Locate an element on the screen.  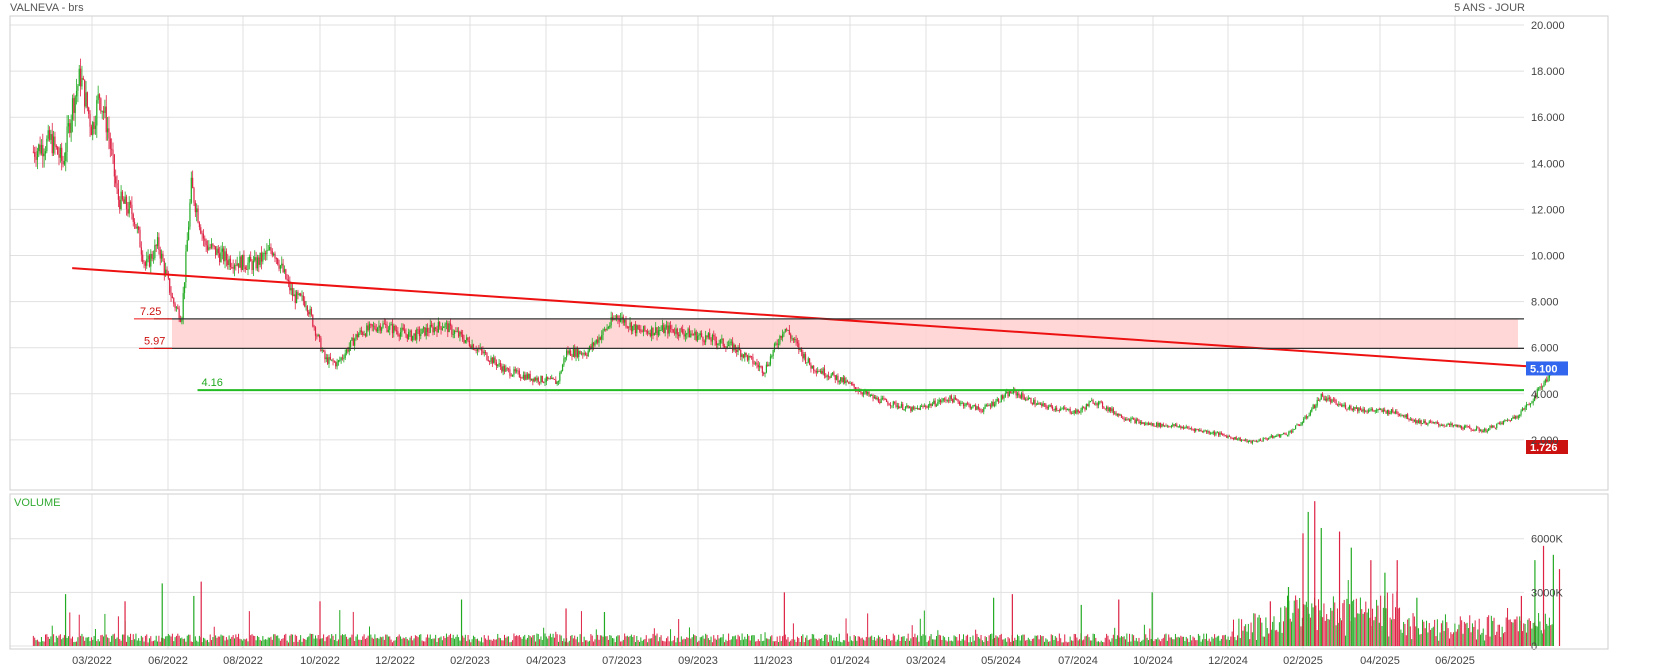
x-tick-label: 09/2023 is located at coordinates (698, 661).